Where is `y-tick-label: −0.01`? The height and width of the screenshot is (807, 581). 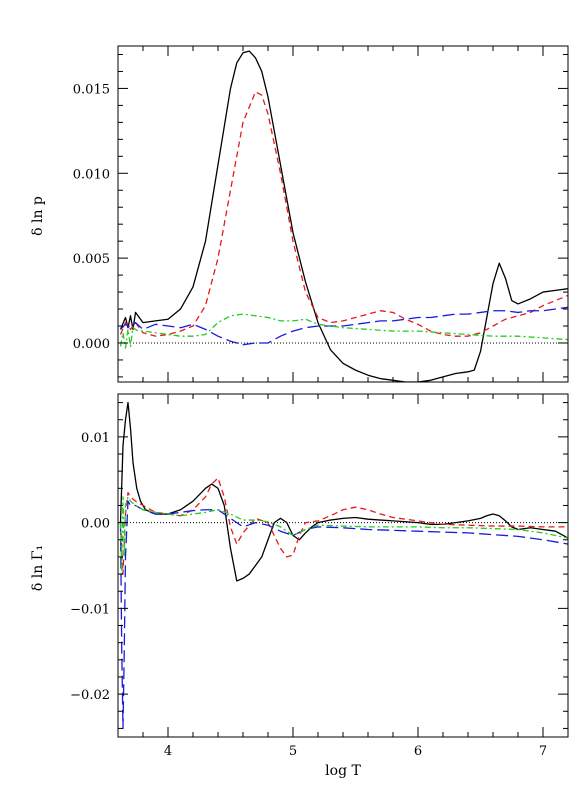
y-tick-label: −0.01 is located at coordinates (90, 609).